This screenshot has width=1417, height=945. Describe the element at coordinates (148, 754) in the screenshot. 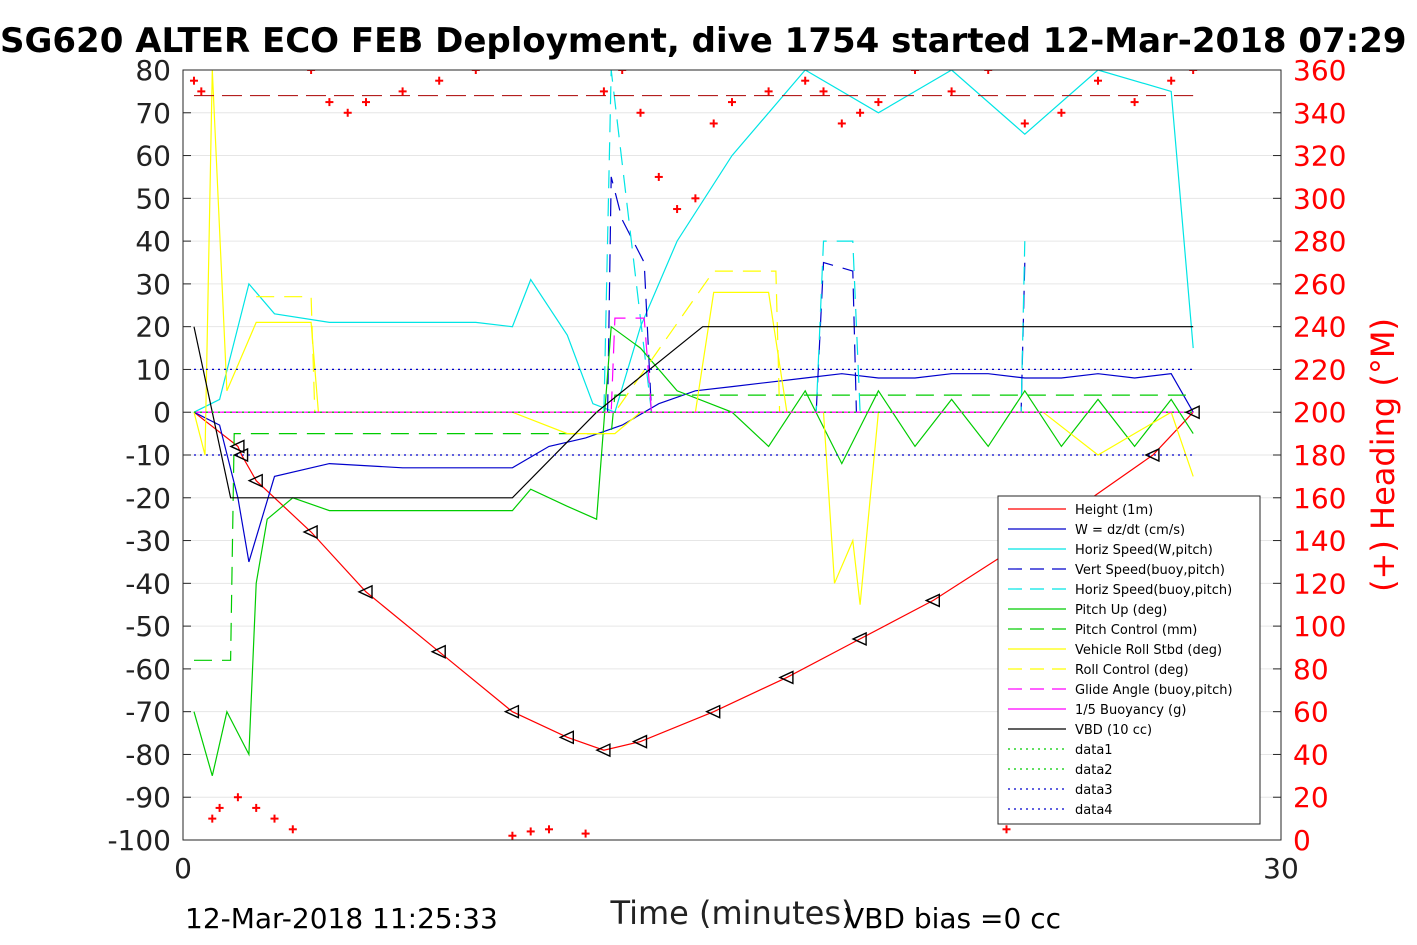

I see `y-tick-label: -80` at that location.